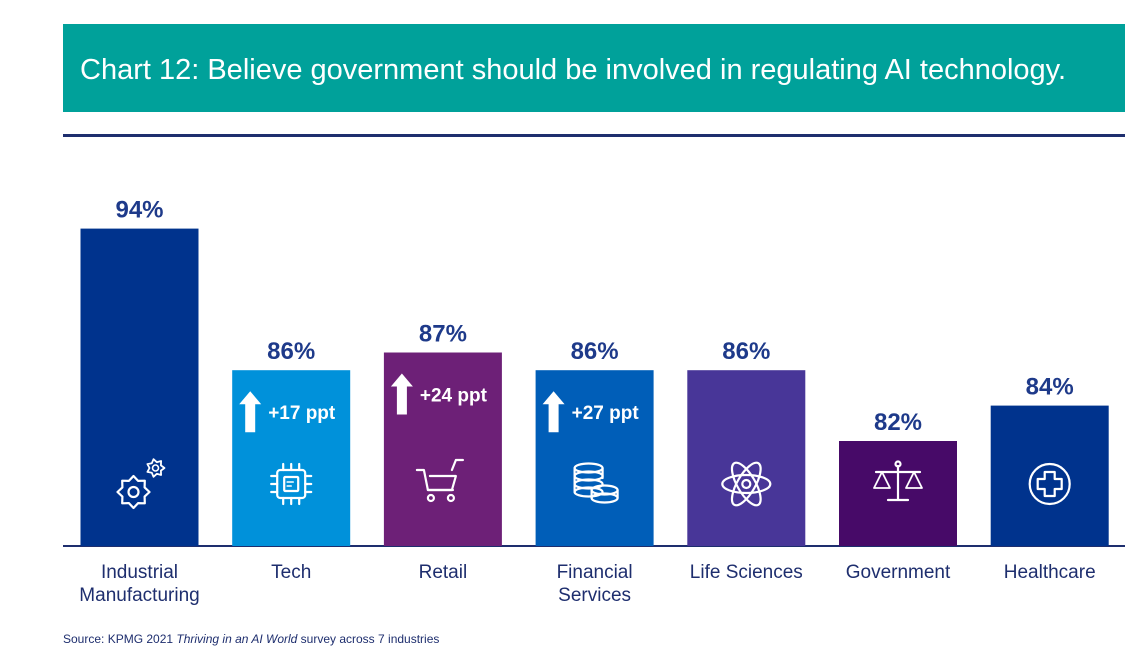 Image resolution: width=1137 pixels, height=661 pixels. I want to click on atom-icon, so click(746, 484).